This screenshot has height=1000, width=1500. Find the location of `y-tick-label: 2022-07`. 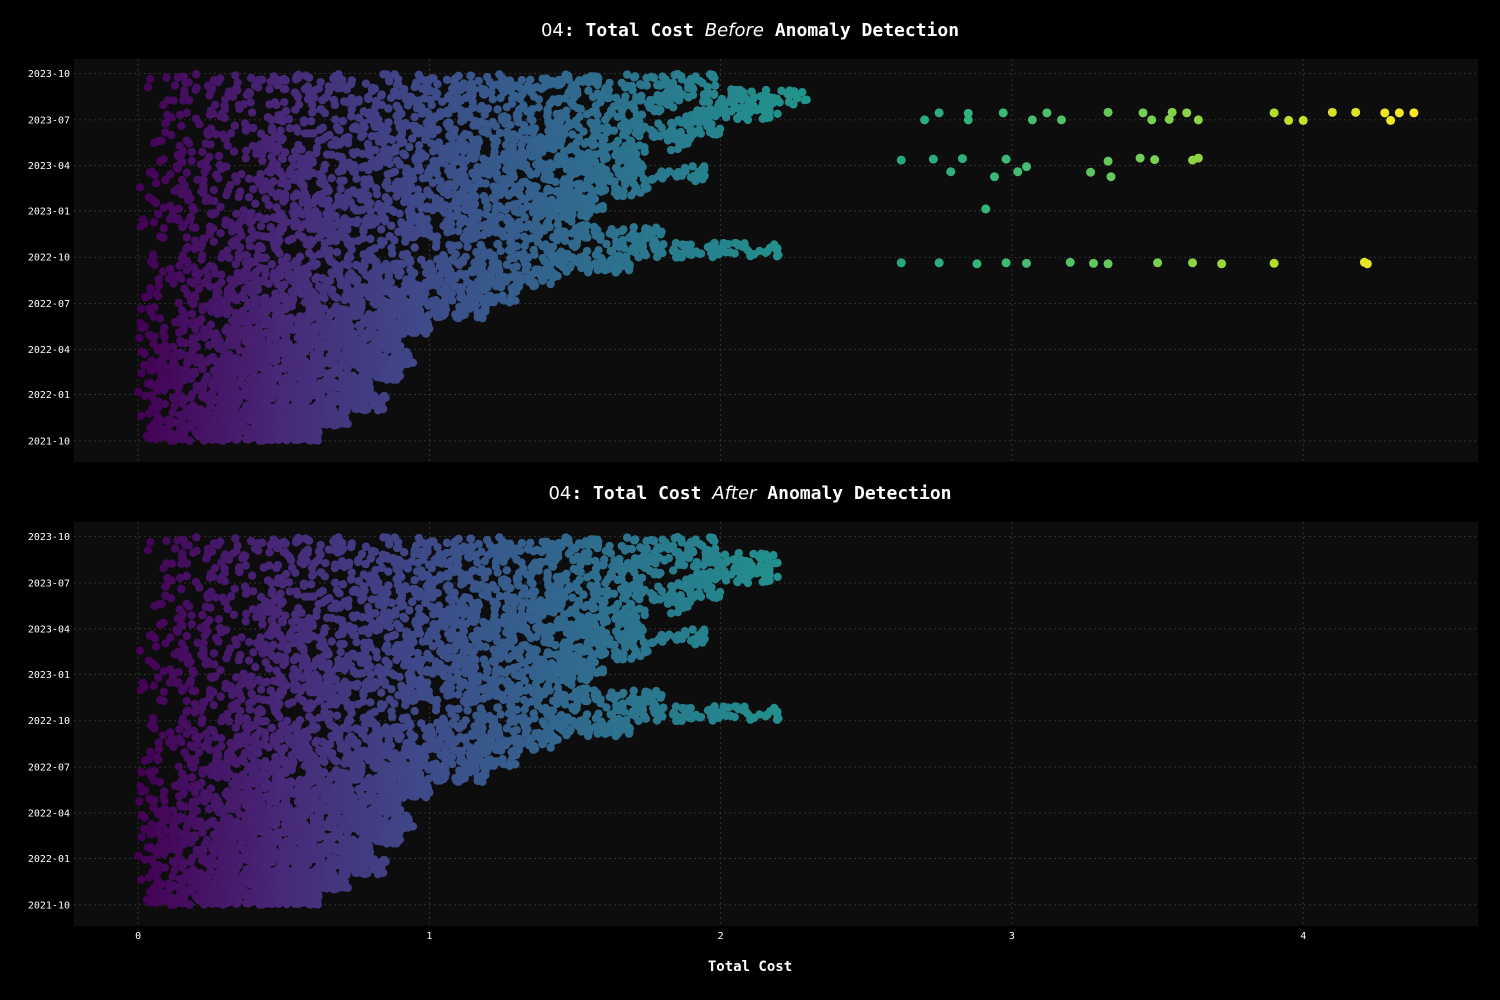

y-tick-label: 2022-07 is located at coordinates (49, 304).